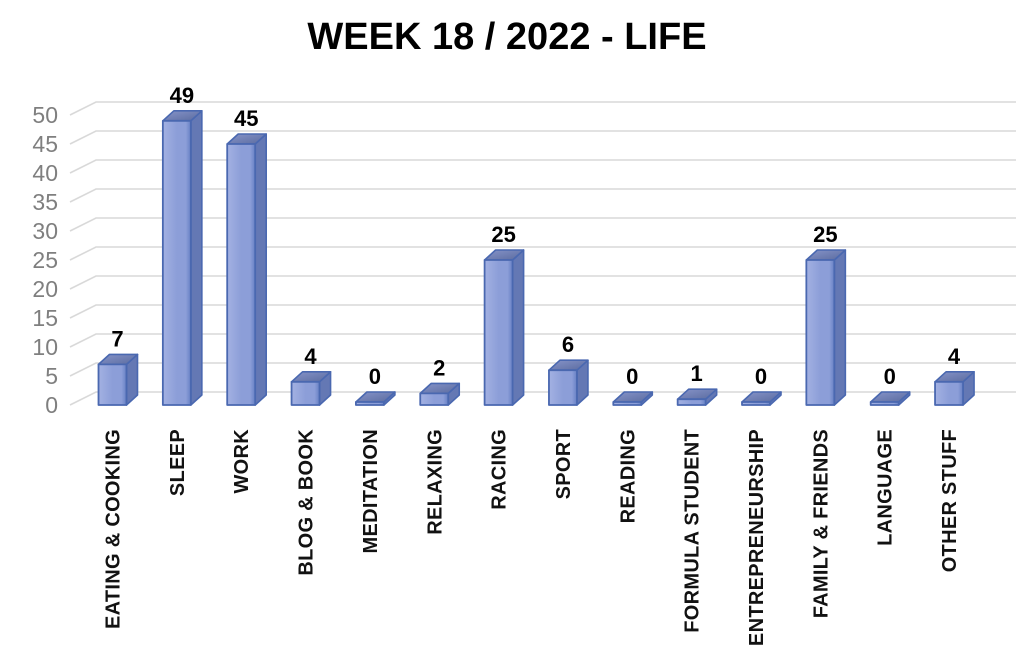  What do you see at coordinates (242, 461) in the screenshot?
I see `x-axis-category-label: WORK` at bounding box center [242, 461].